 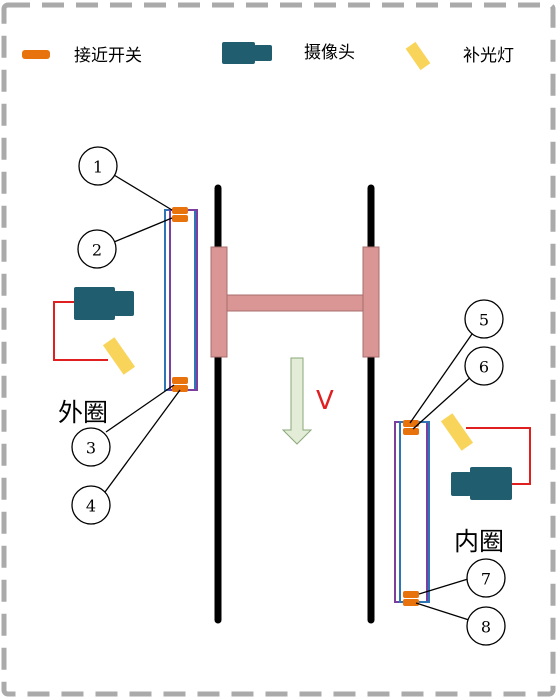 I want to click on marker-6: 6, so click(x=484, y=366).